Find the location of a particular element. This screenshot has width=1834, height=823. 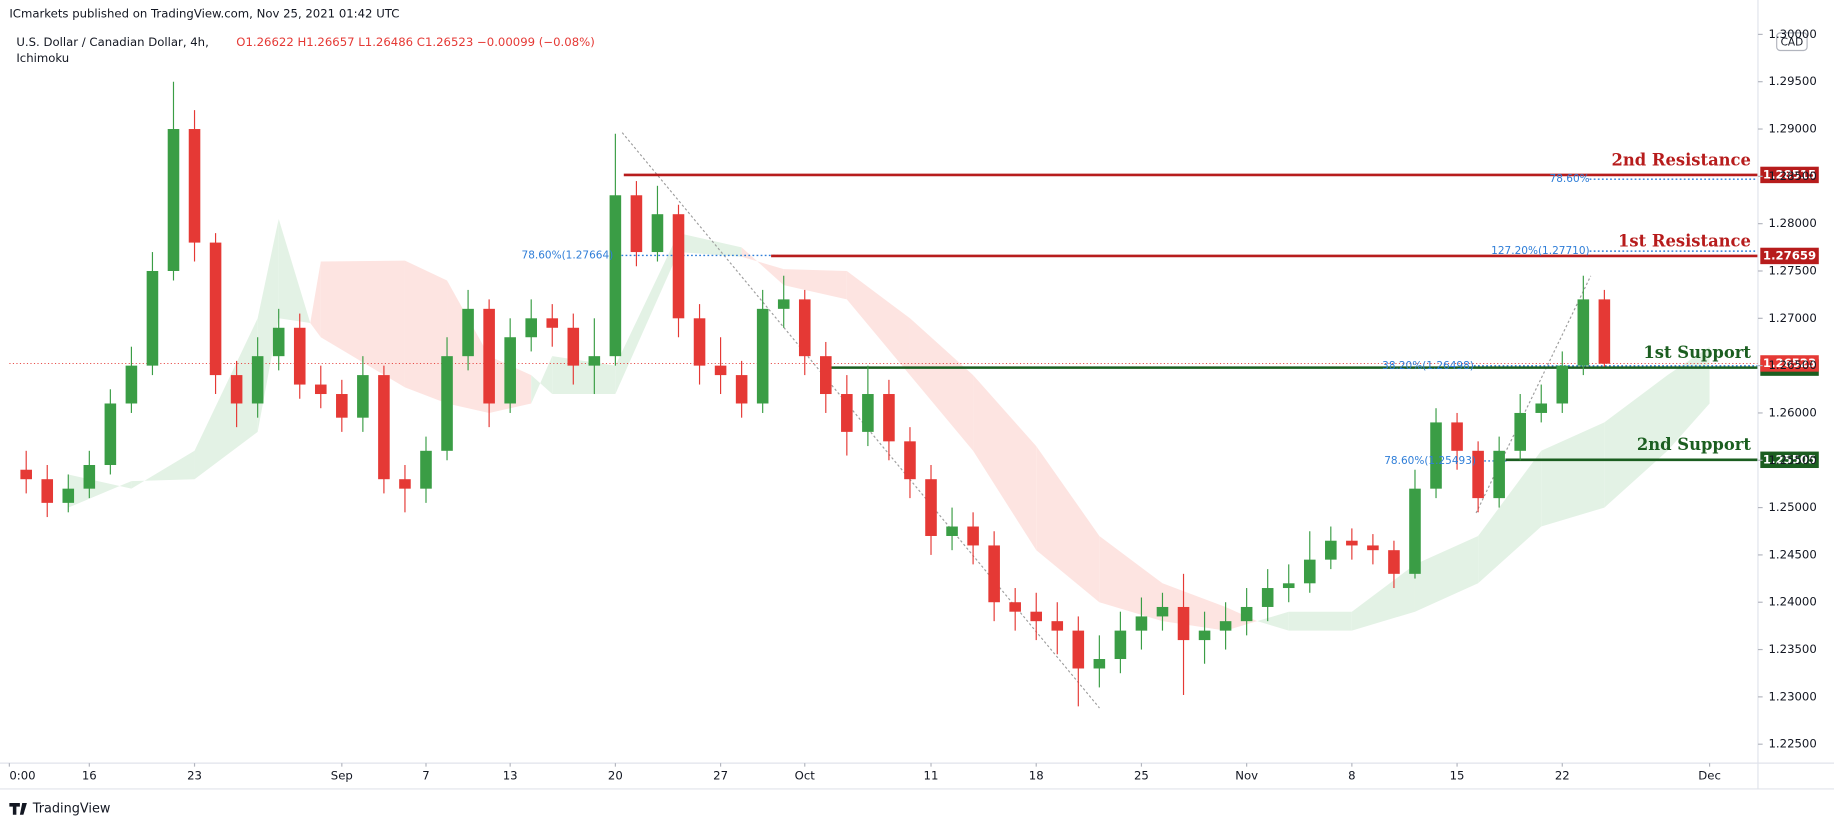

y-tick-label: 1.24000 is located at coordinates (1793, 602).